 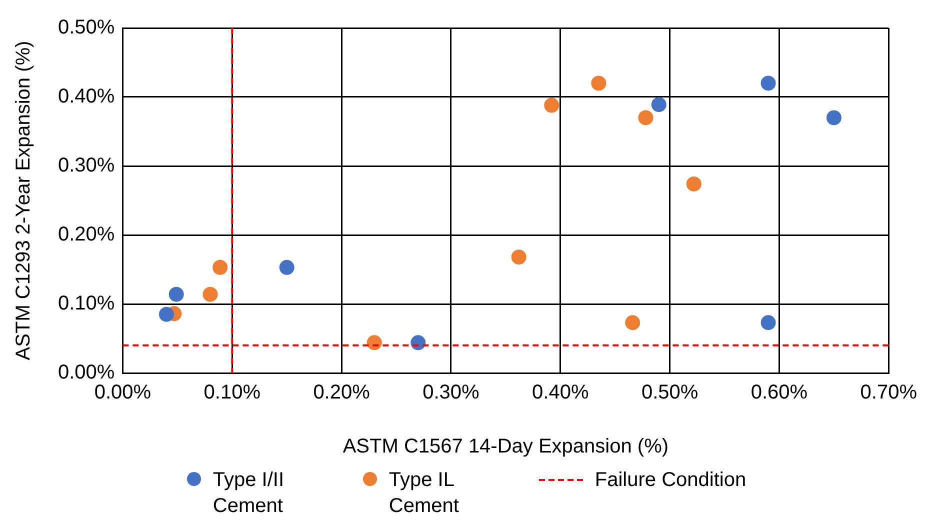 What do you see at coordinates (424, 493) in the screenshot?
I see `legend-label: Type IL Cement` at bounding box center [424, 493].